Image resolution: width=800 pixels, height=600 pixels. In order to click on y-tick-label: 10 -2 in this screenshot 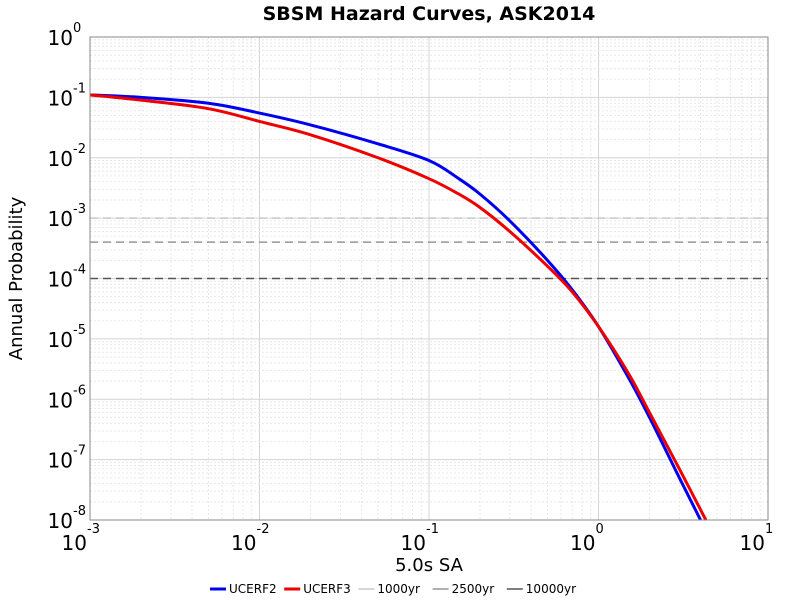, I will do `click(67, 156)`.